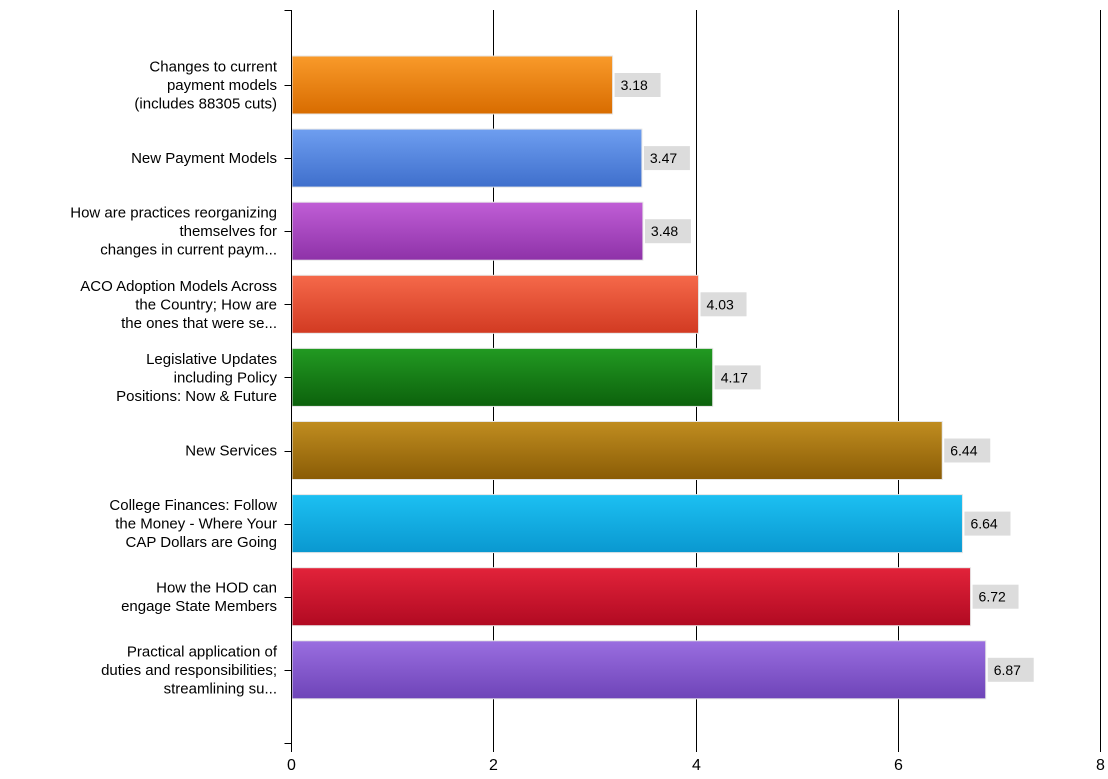 The width and height of the screenshot is (1108, 779). What do you see at coordinates (222, 85) in the screenshot?
I see `category-label-line: payment models` at bounding box center [222, 85].